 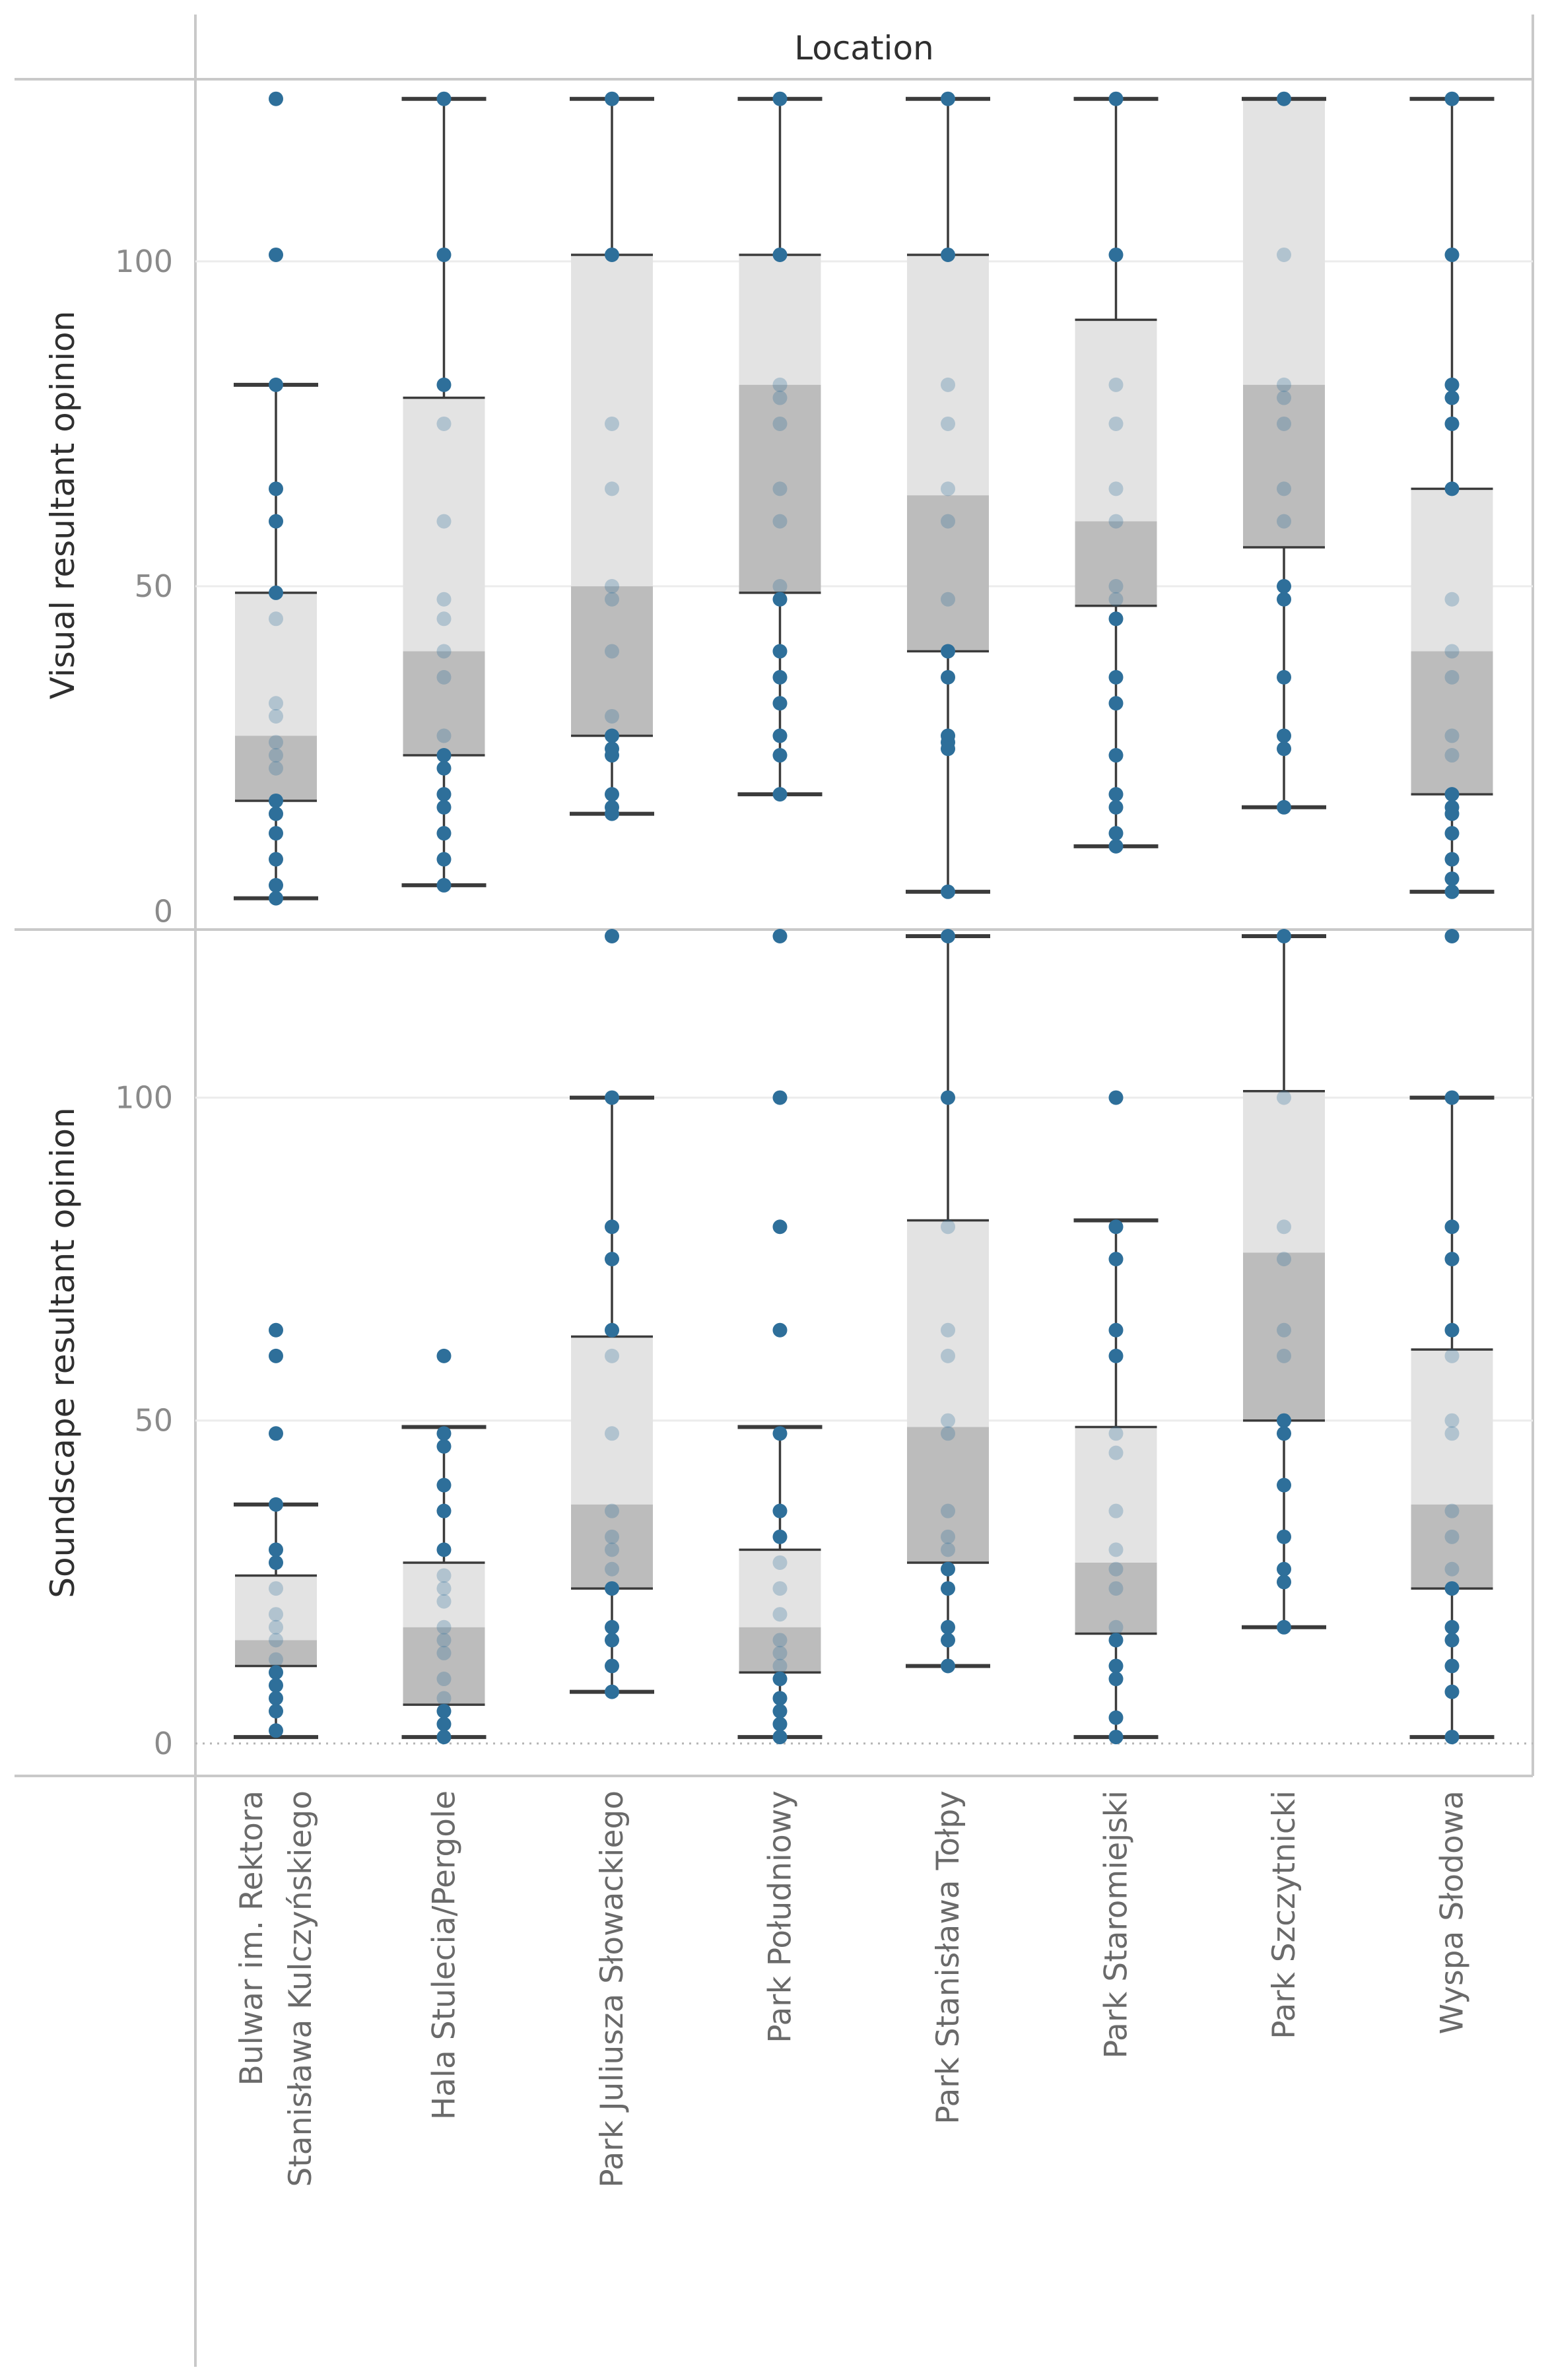 What do you see at coordinates (612, 1989) in the screenshot?
I see `category-label-line: Park Juliusza Słowackiego` at bounding box center [612, 1989].